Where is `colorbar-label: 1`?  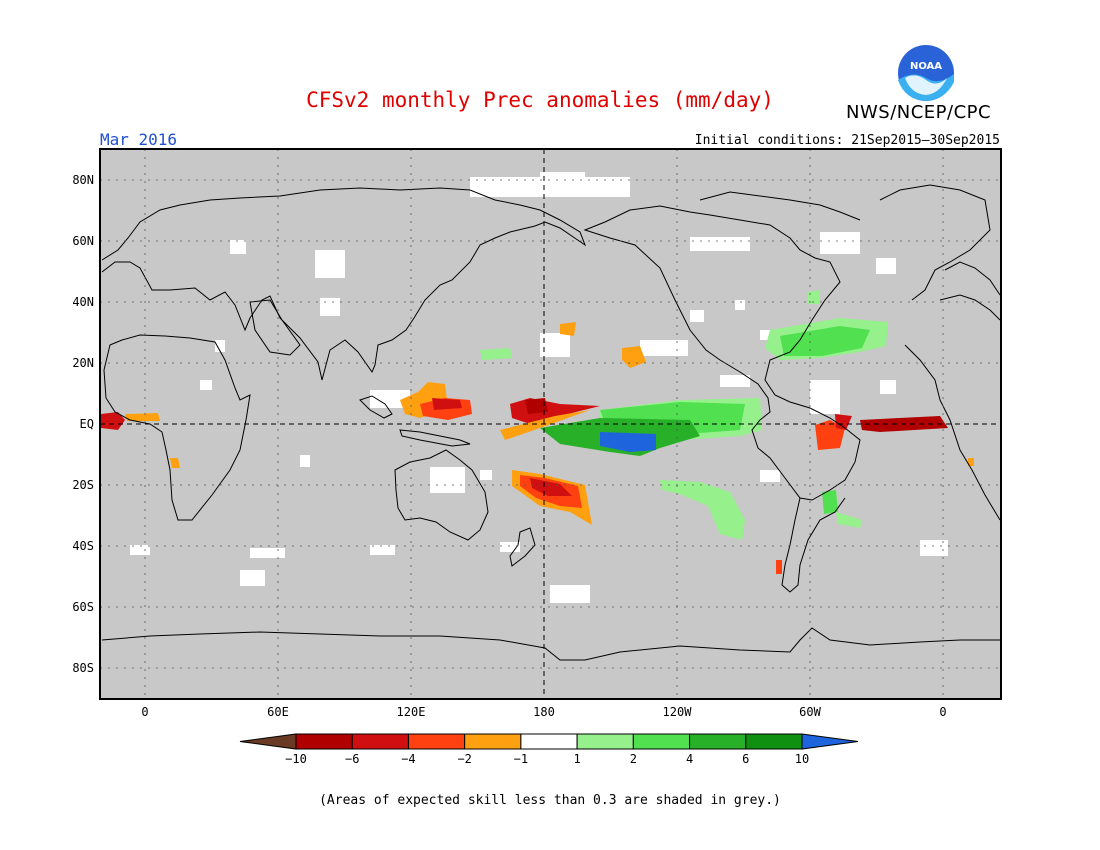 colorbar-label: 1 is located at coordinates (576, 759).